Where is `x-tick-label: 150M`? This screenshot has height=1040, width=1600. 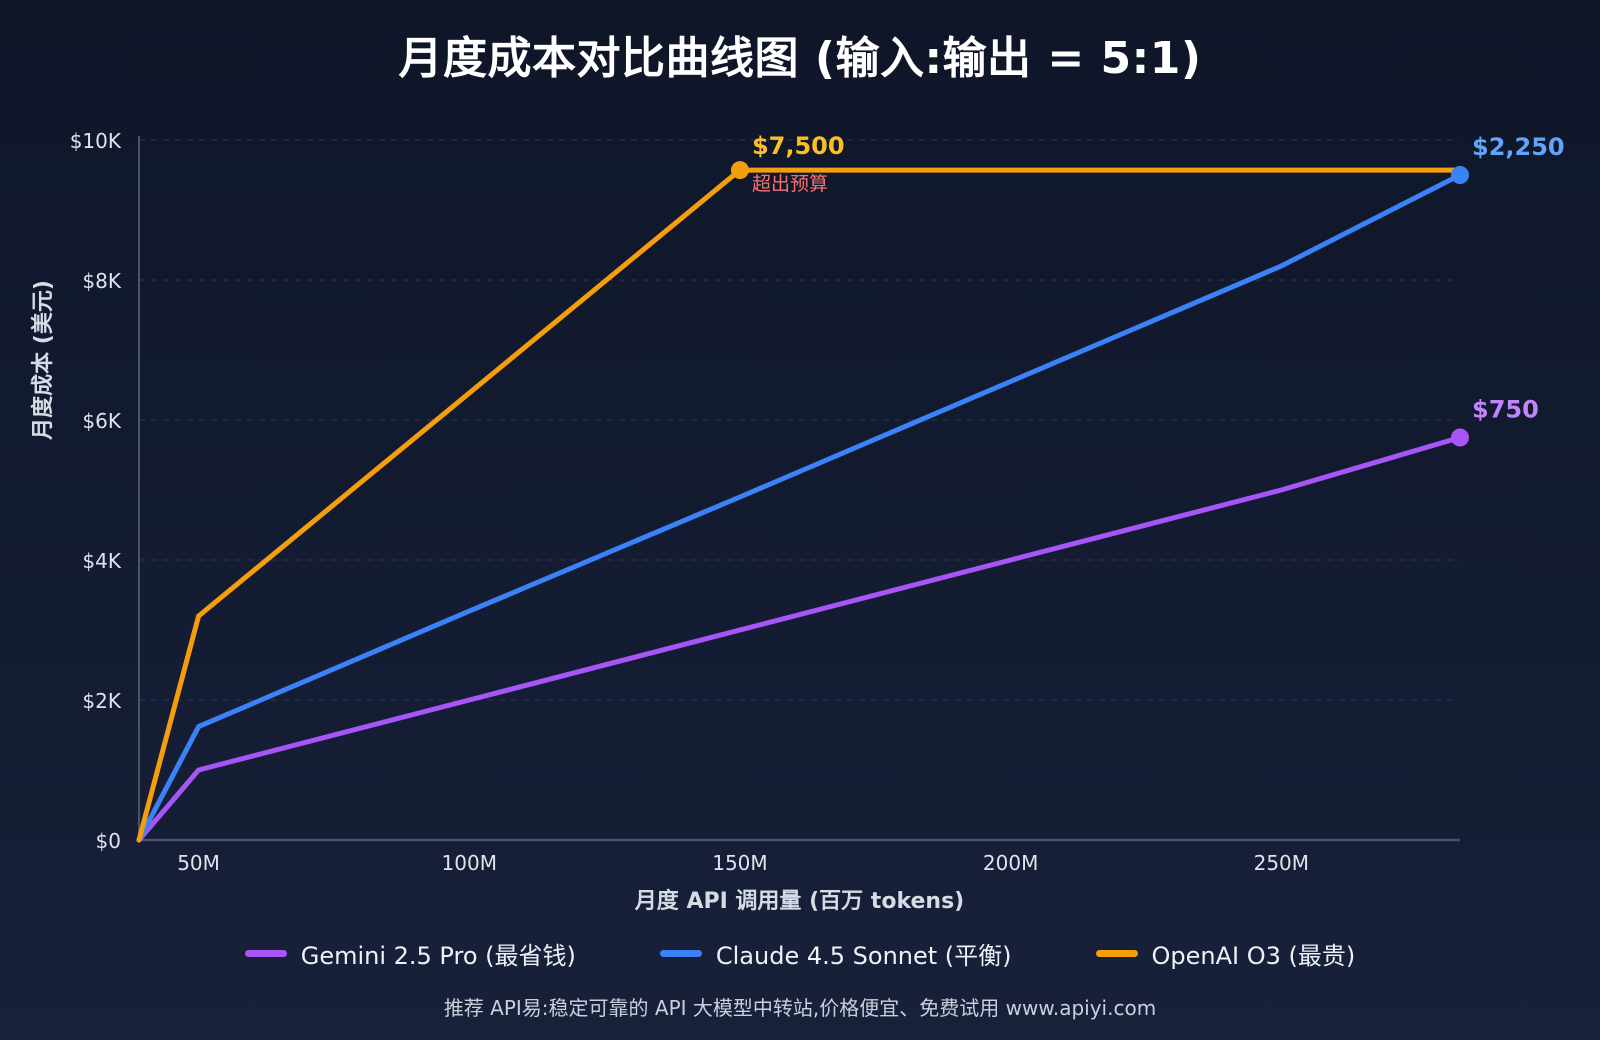
x-tick-label: 150M is located at coordinates (739, 863).